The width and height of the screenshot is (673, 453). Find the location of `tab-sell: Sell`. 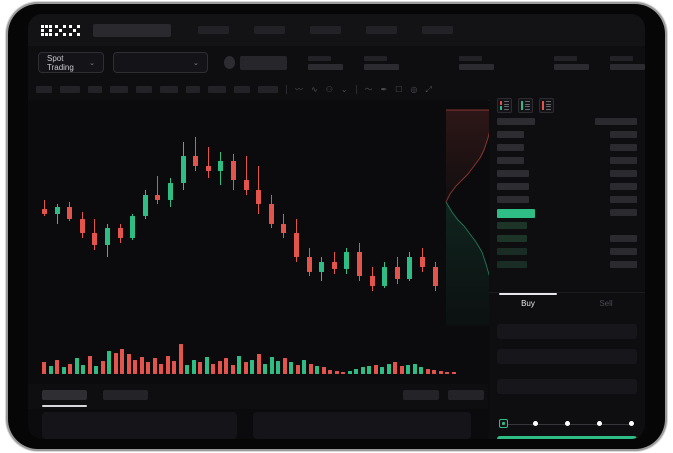

tab-sell: Sell is located at coordinates (606, 303).